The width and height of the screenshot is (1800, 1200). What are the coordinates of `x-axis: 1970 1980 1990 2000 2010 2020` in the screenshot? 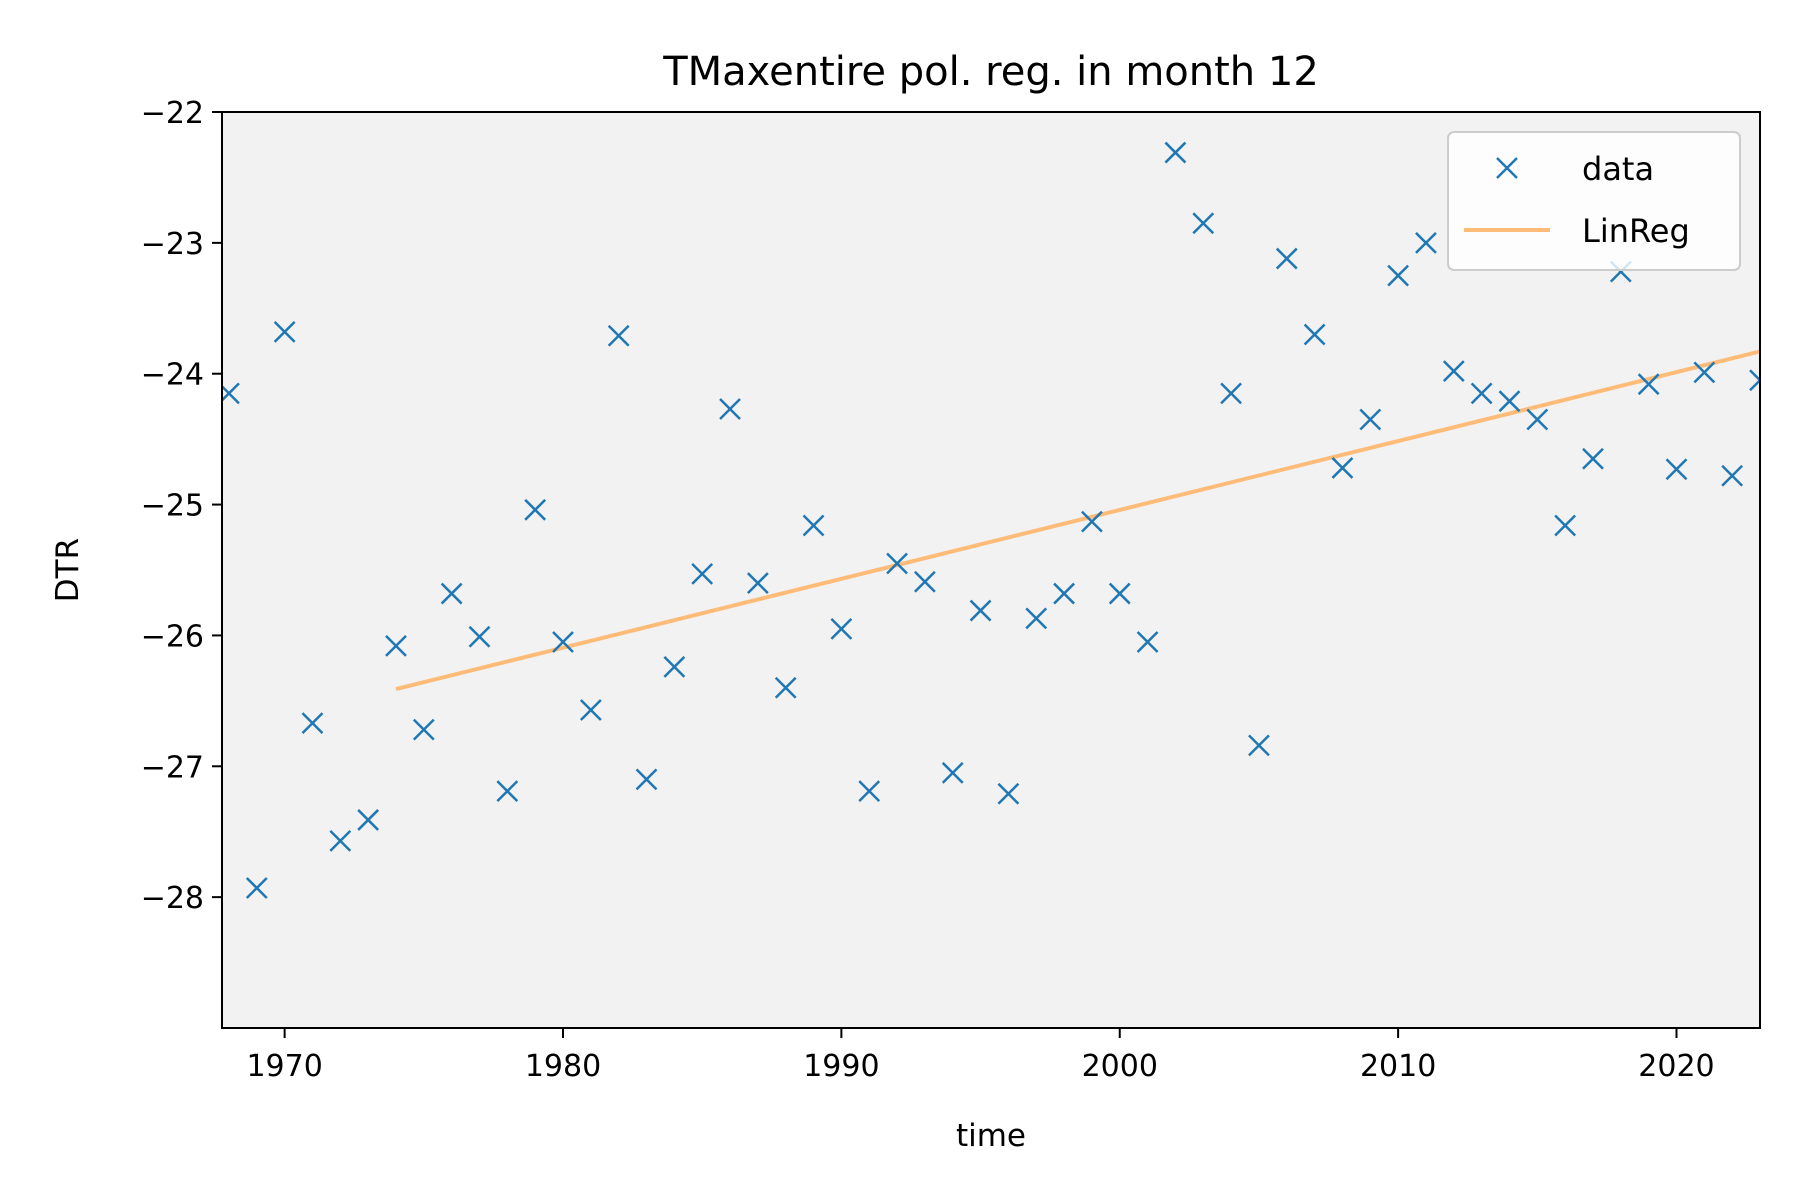 It's located at (980, 1056).